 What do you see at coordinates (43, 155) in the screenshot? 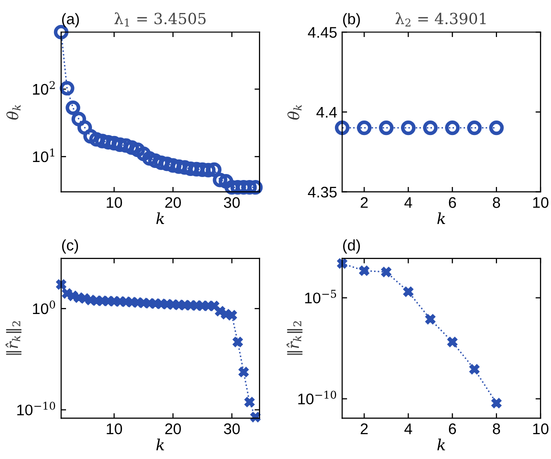
I see `y-tick-label: 10$^{1}$` at bounding box center [43, 155].